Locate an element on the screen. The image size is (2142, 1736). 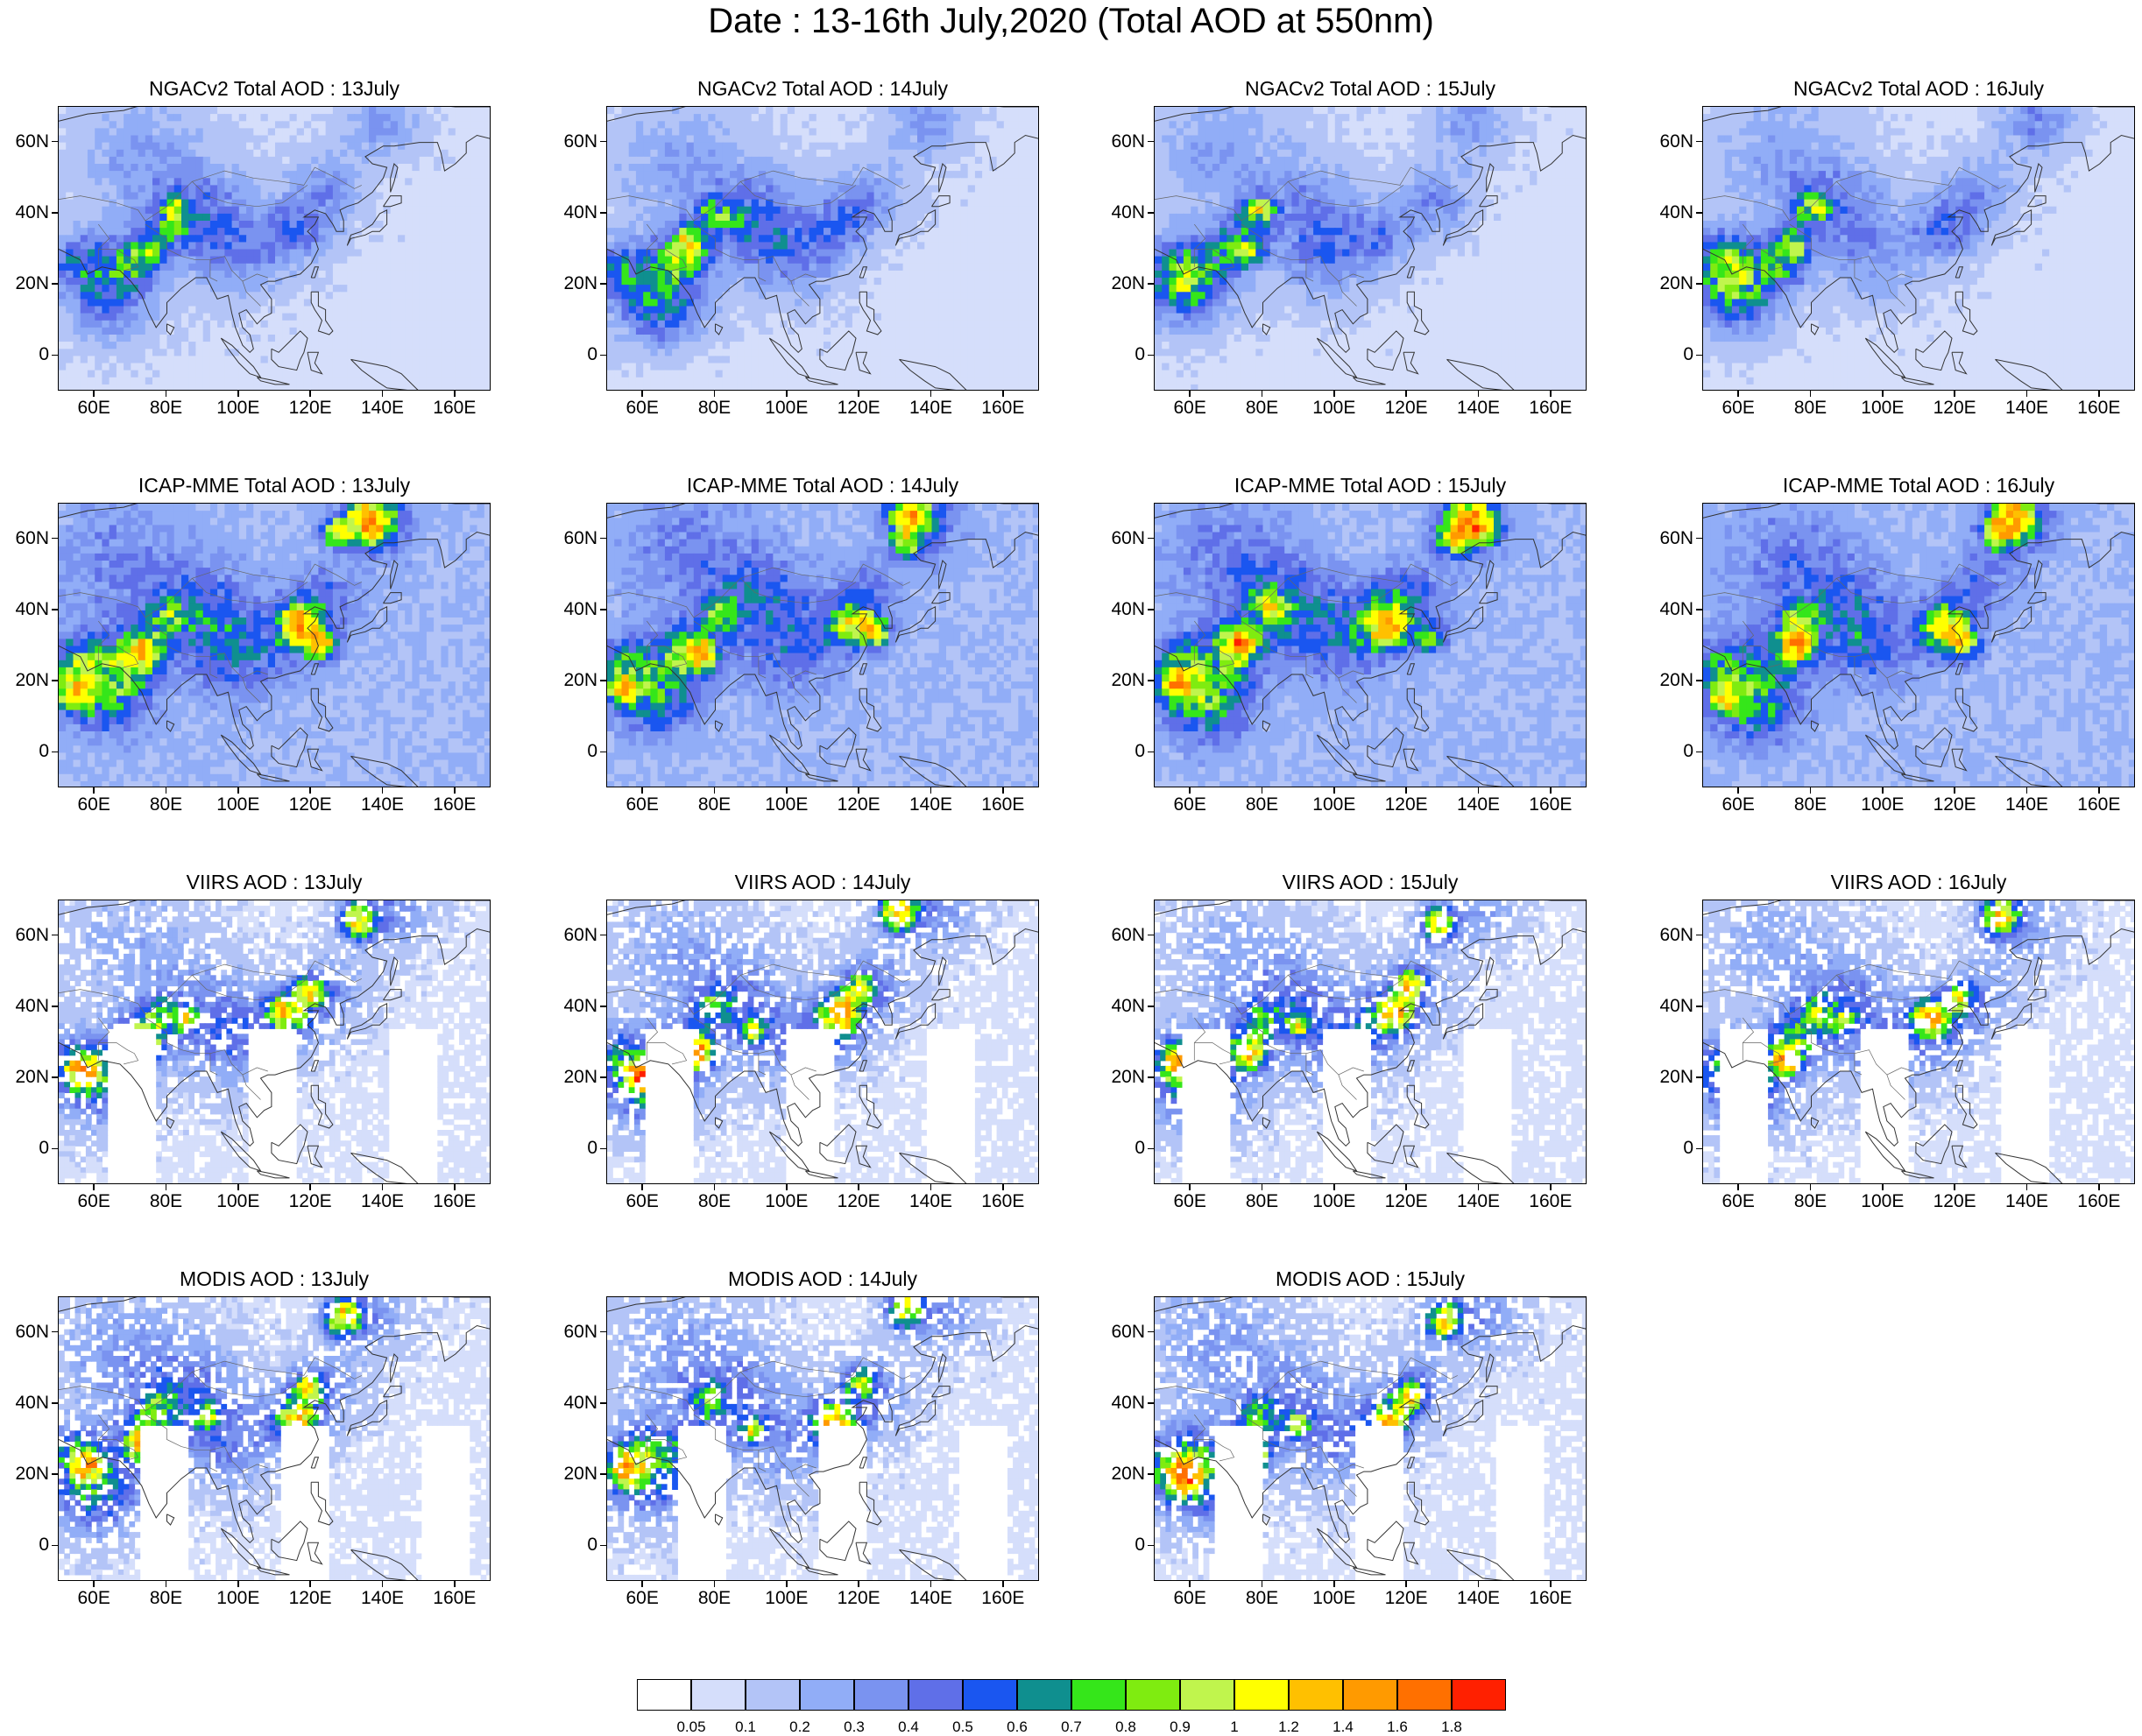
colorbar-label: 0.8 is located at coordinates (1126, 1727).